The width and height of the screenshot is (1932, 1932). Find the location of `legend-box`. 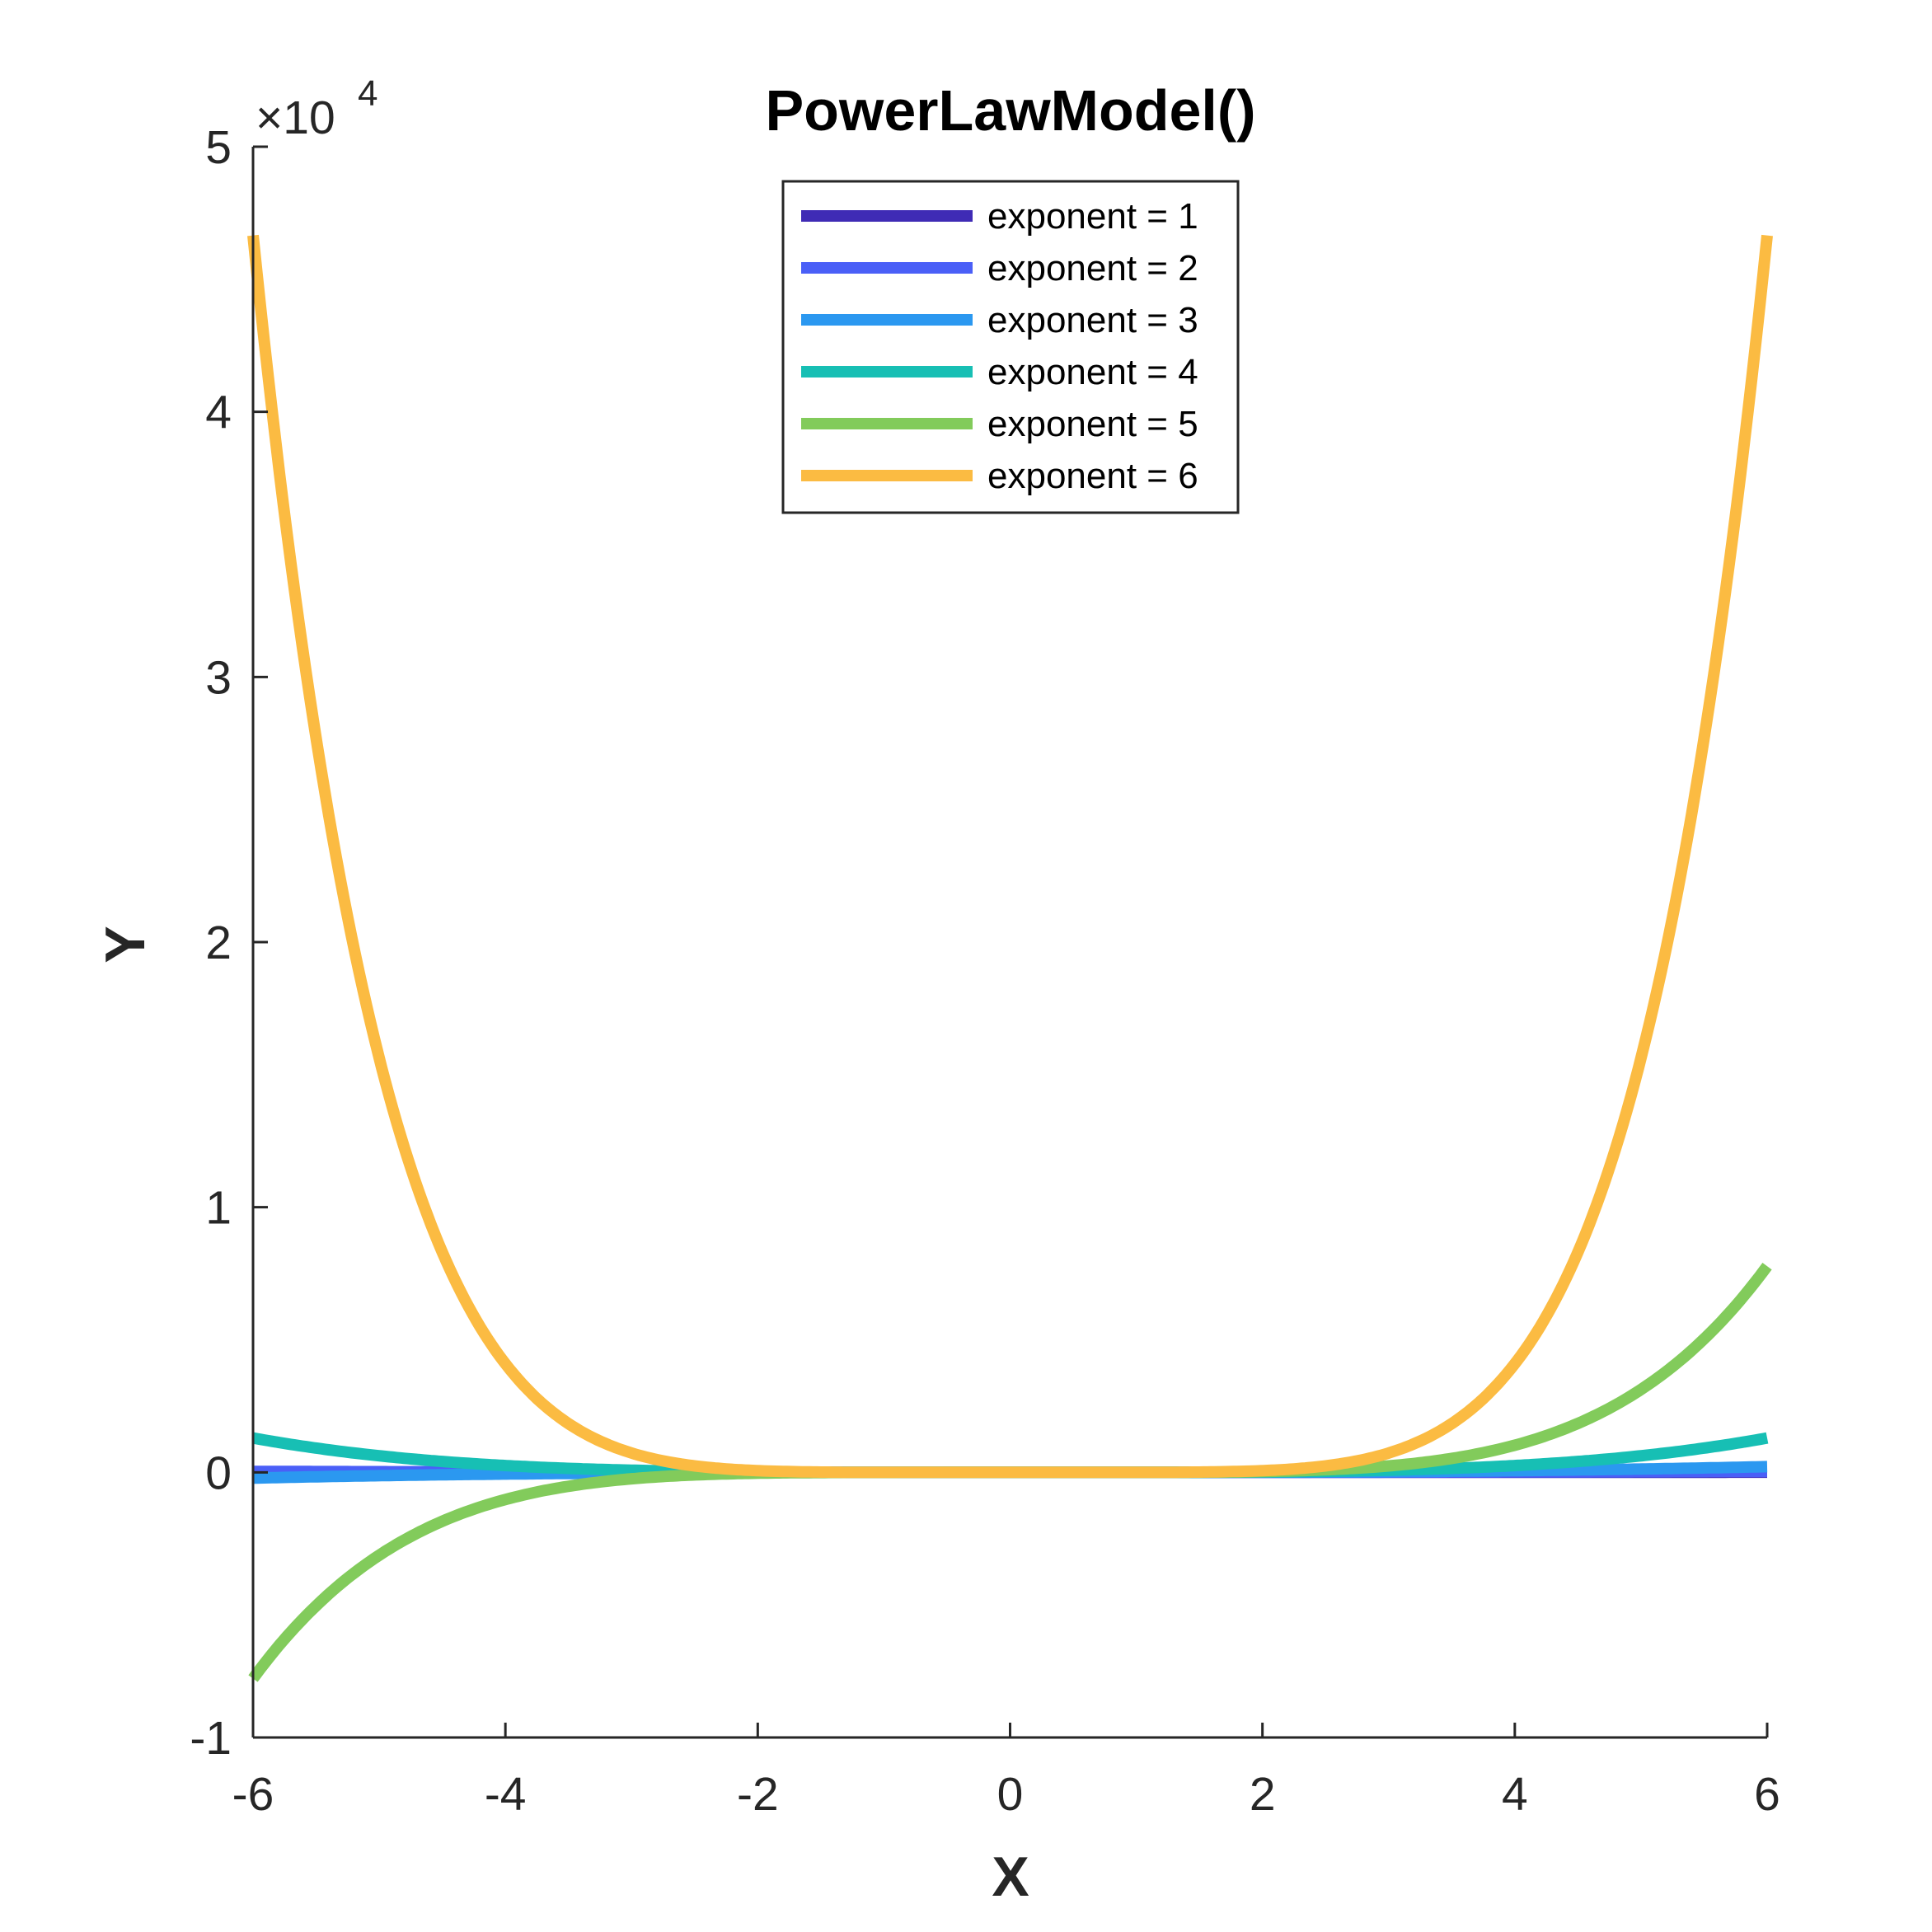

legend-box is located at coordinates (1010, 347).